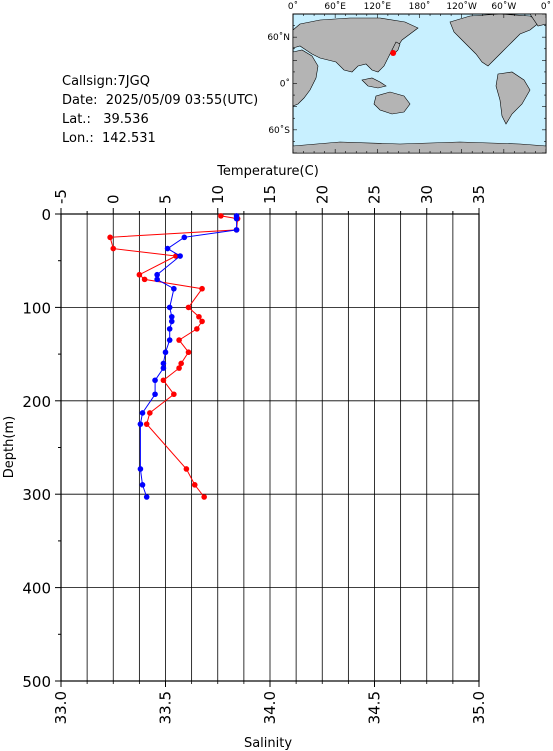  Describe the element at coordinates (267, 171) in the screenshot. I see `temperature-axis-label: Temperature(C)` at that location.